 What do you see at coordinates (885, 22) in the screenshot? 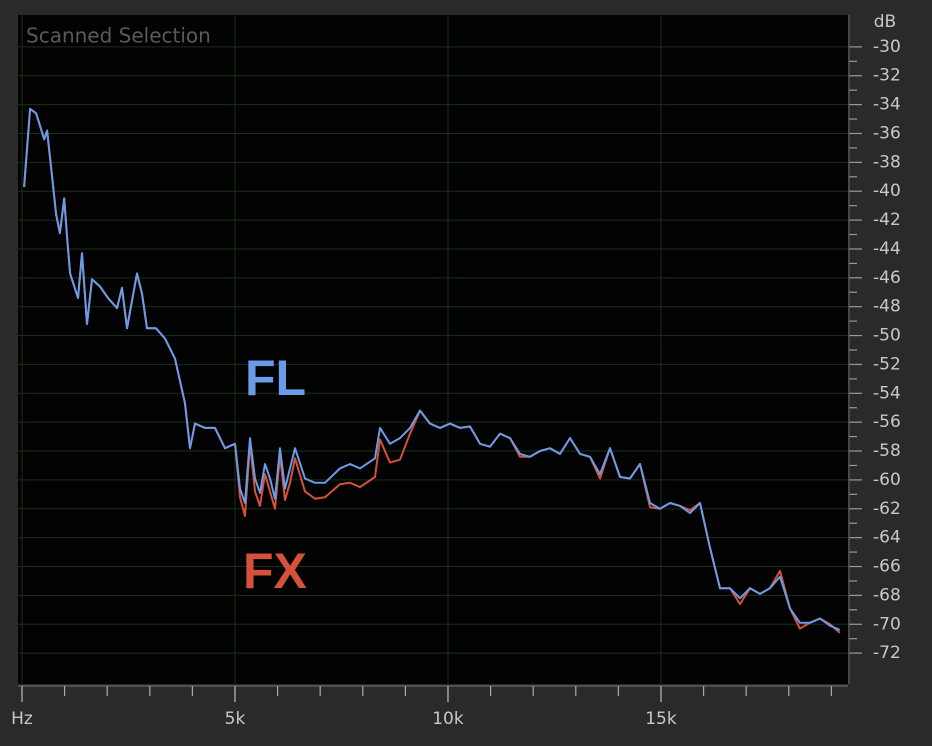
I see `y-axis-label: dB` at bounding box center [885, 22].